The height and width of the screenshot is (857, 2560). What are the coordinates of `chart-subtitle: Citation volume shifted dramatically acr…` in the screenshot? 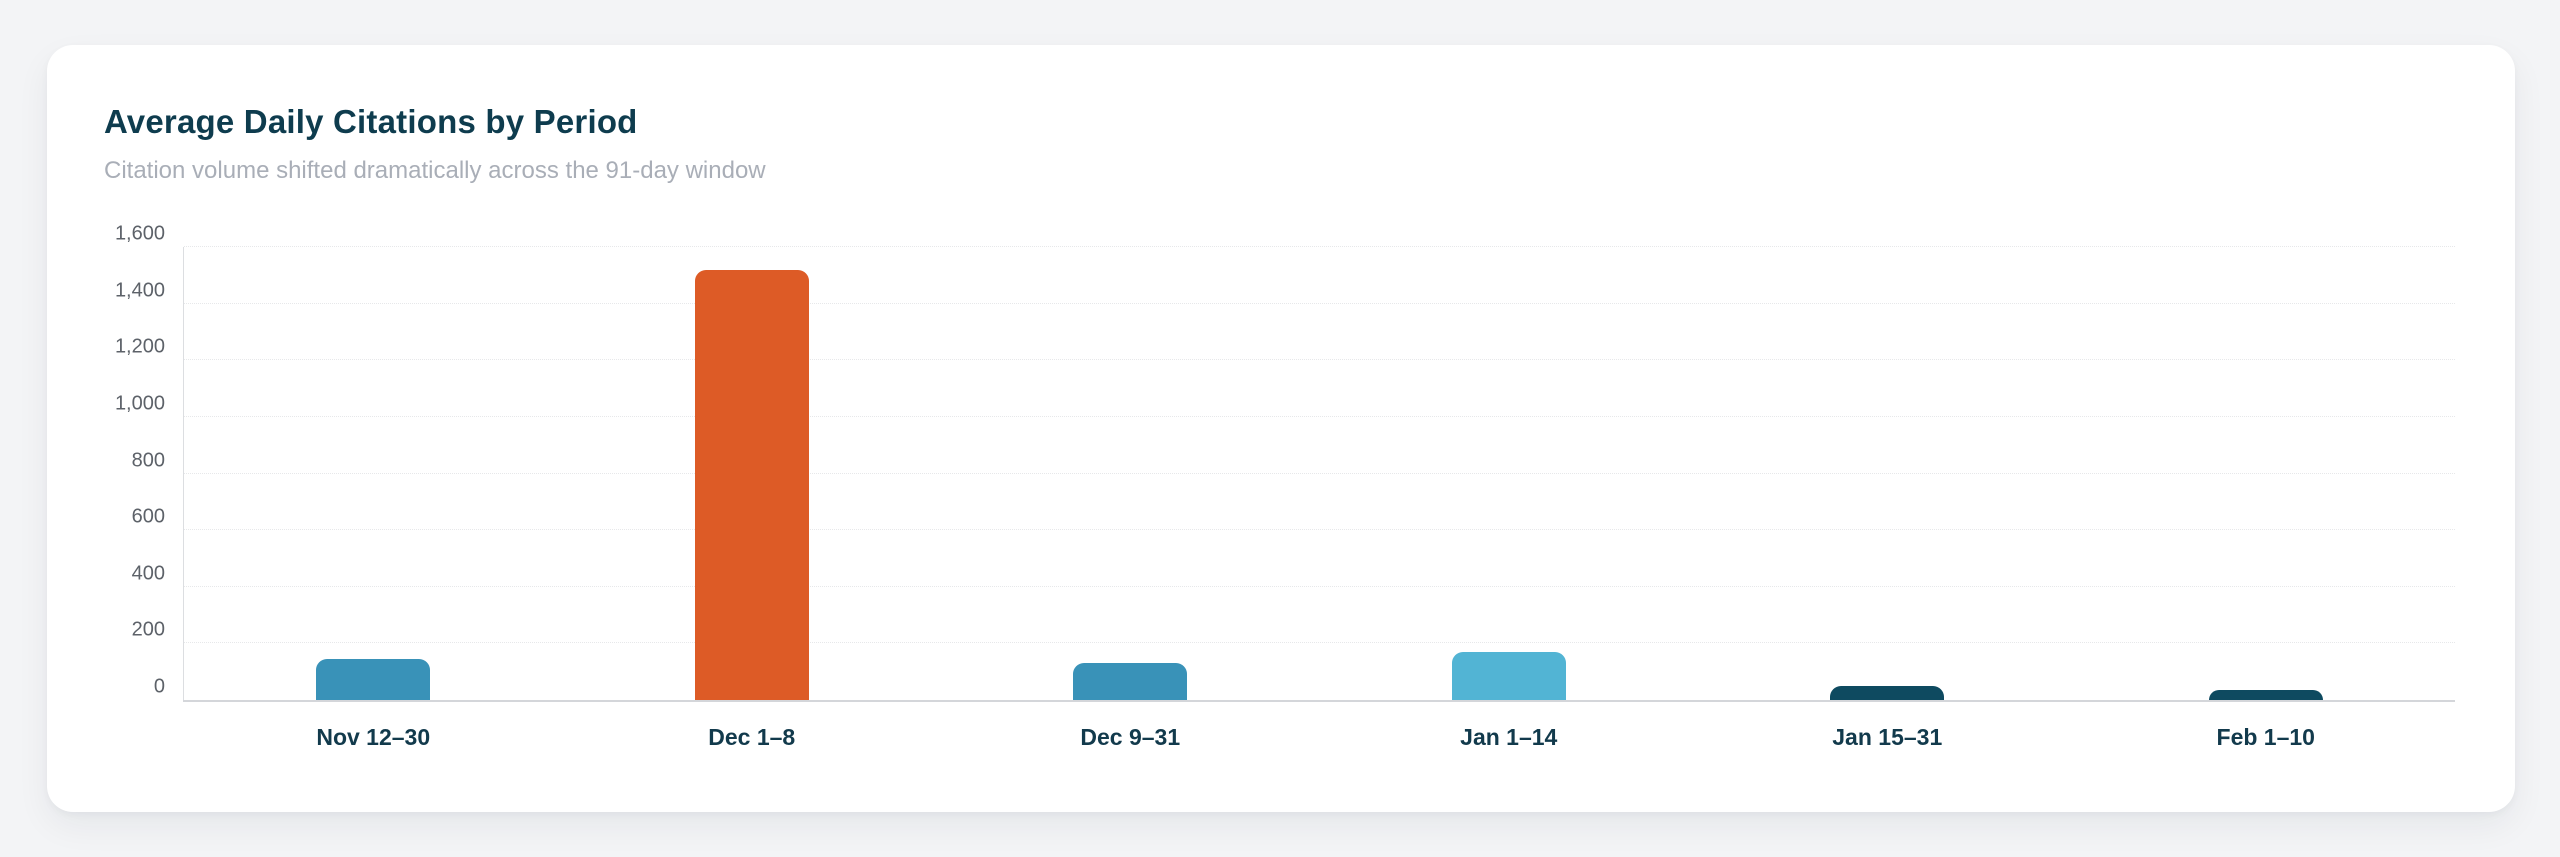 It's located at (435, 170).